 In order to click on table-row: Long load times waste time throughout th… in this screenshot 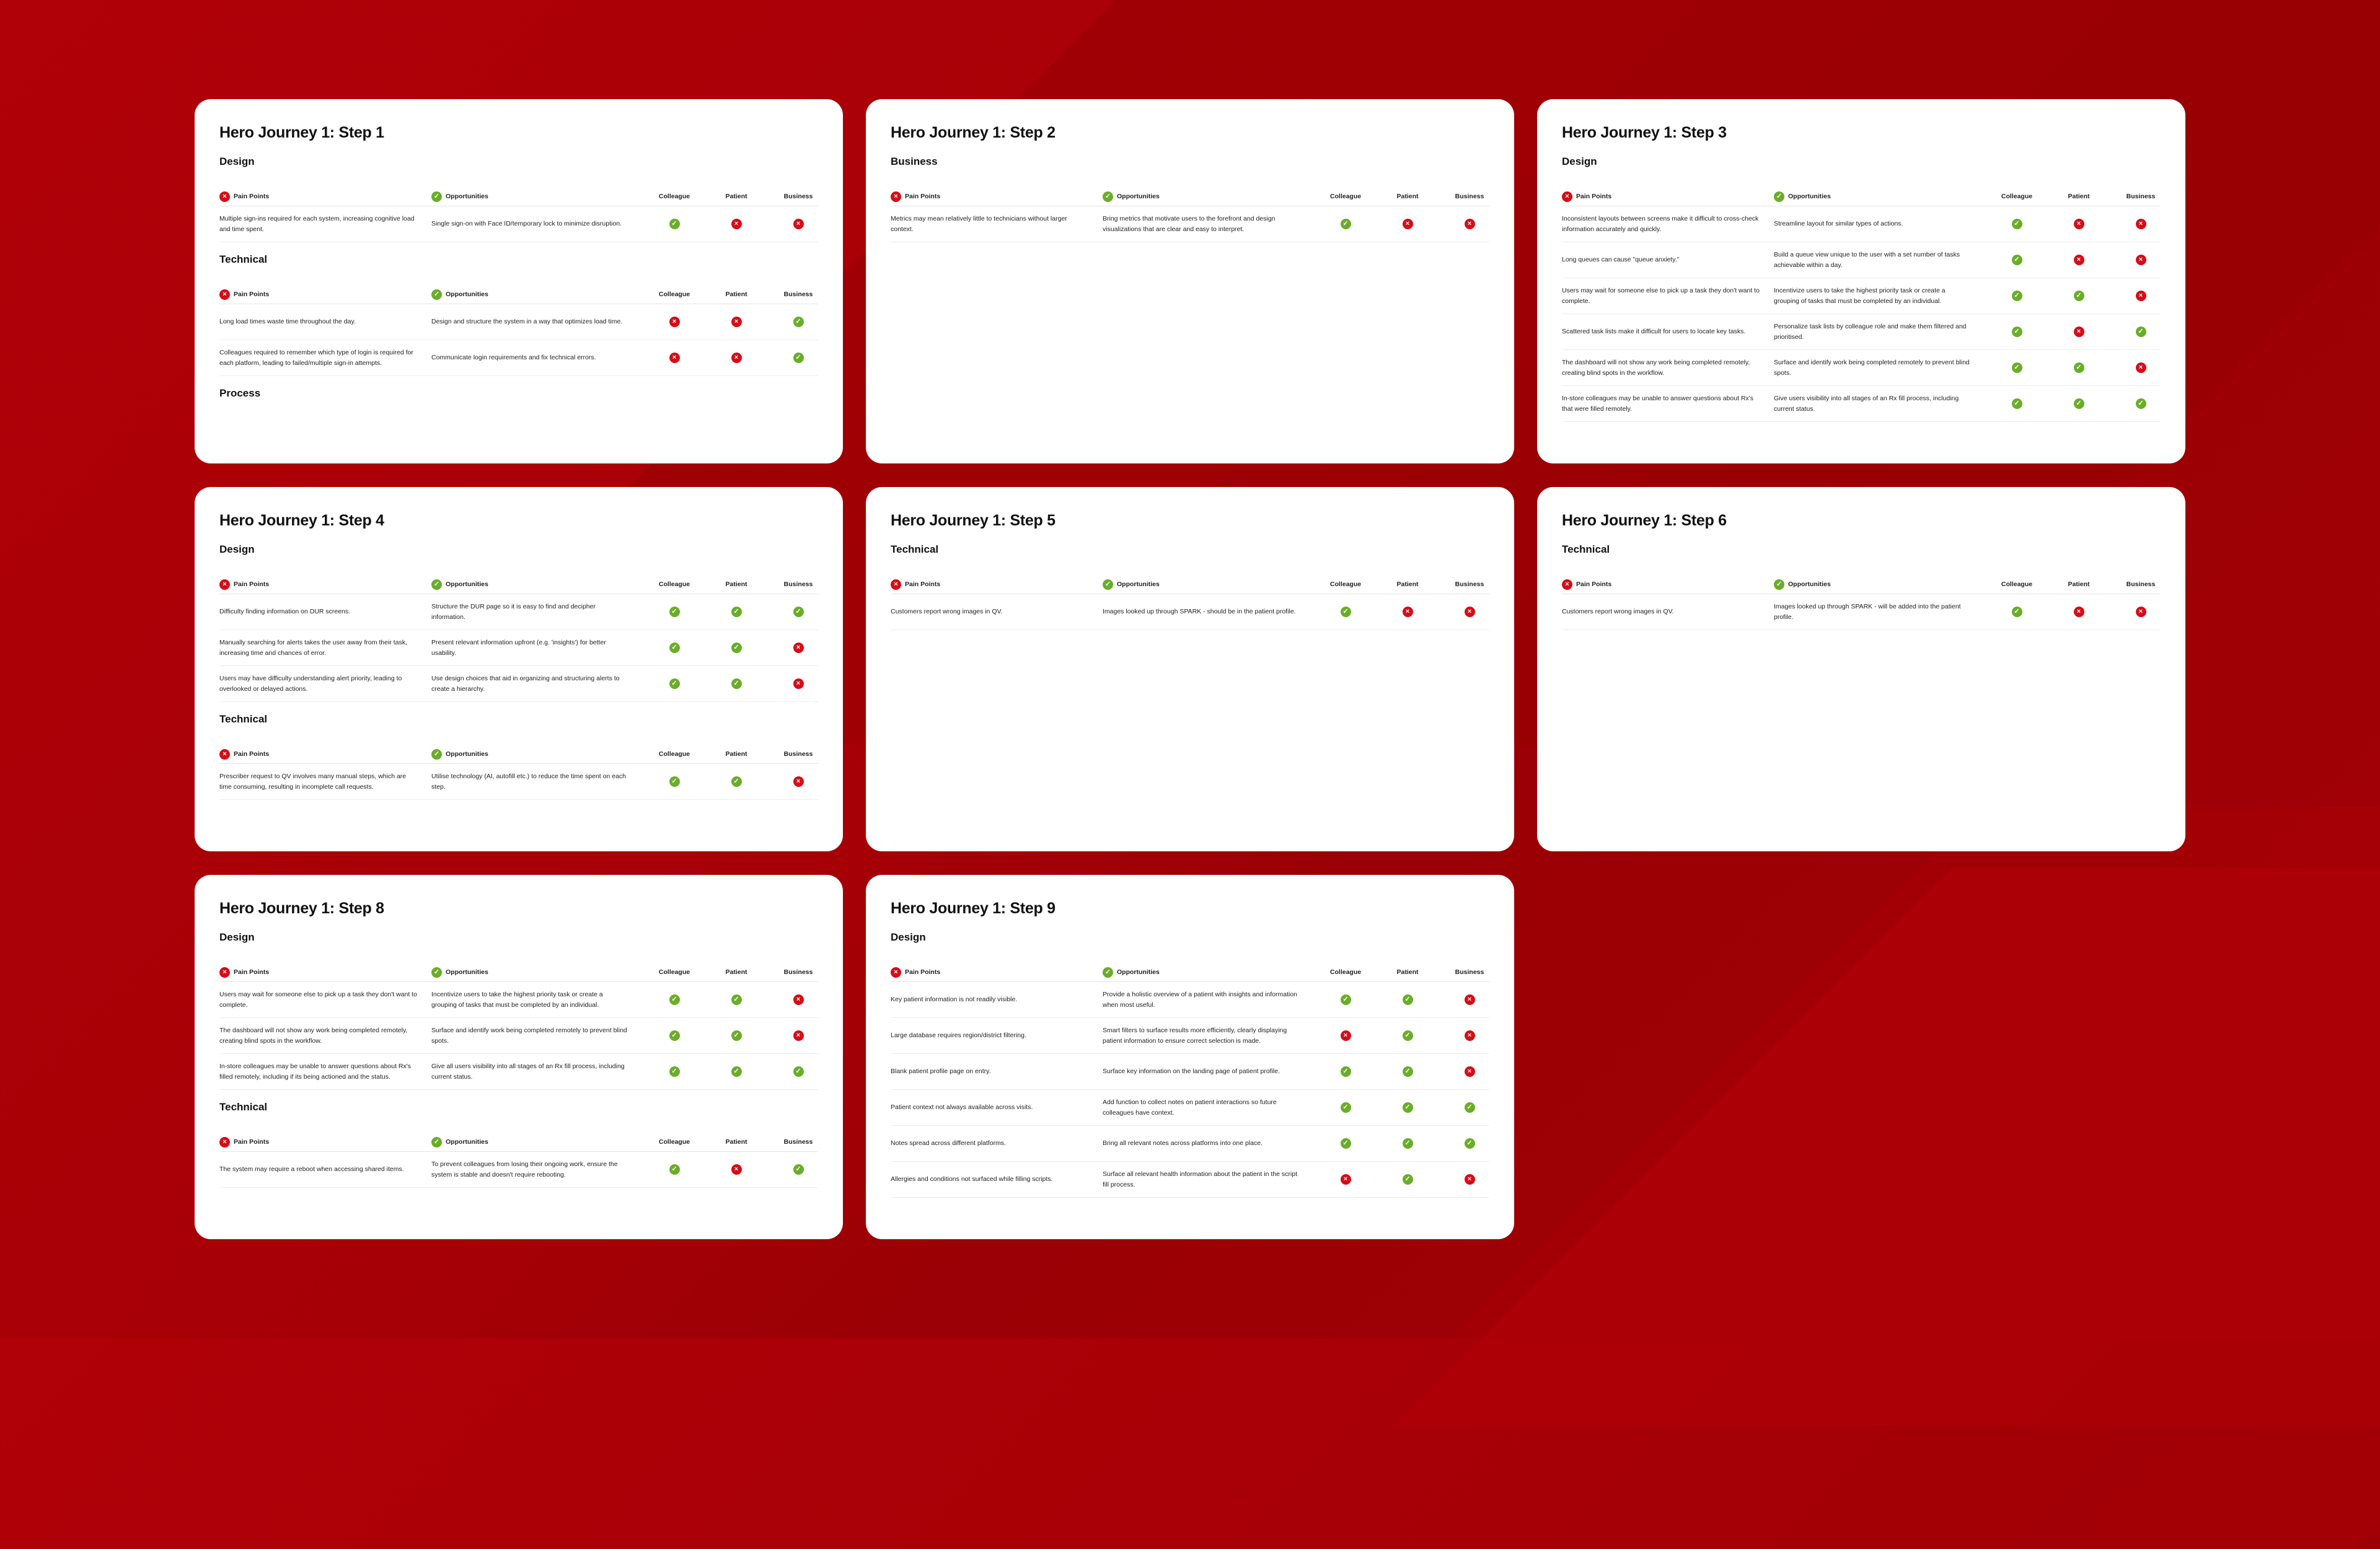, I will do `click(518, 322)`.